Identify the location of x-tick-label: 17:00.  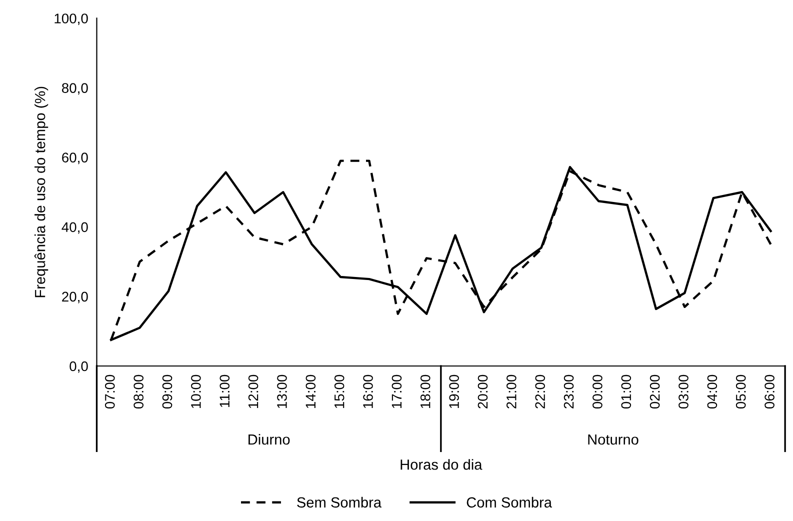
(397, 391).